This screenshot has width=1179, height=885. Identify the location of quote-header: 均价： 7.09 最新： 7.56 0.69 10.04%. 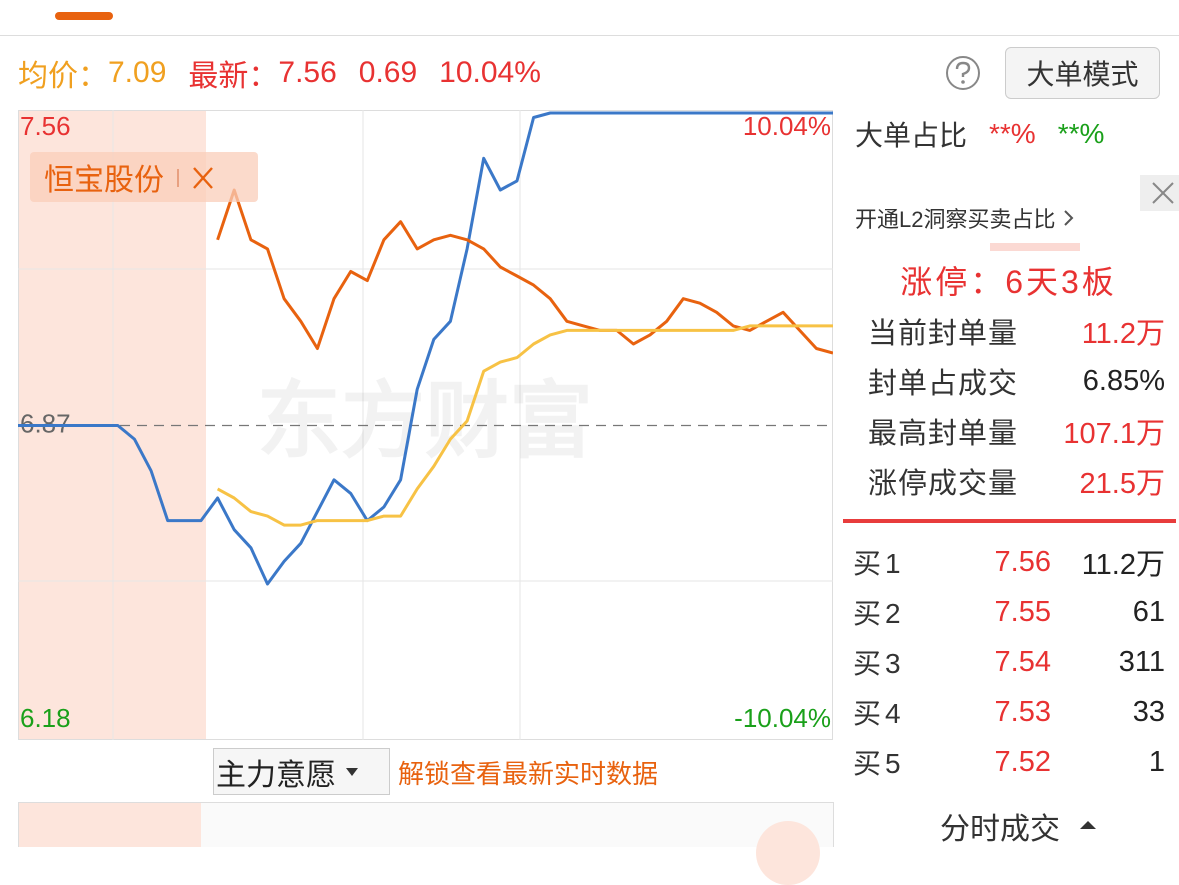
(279, 73).